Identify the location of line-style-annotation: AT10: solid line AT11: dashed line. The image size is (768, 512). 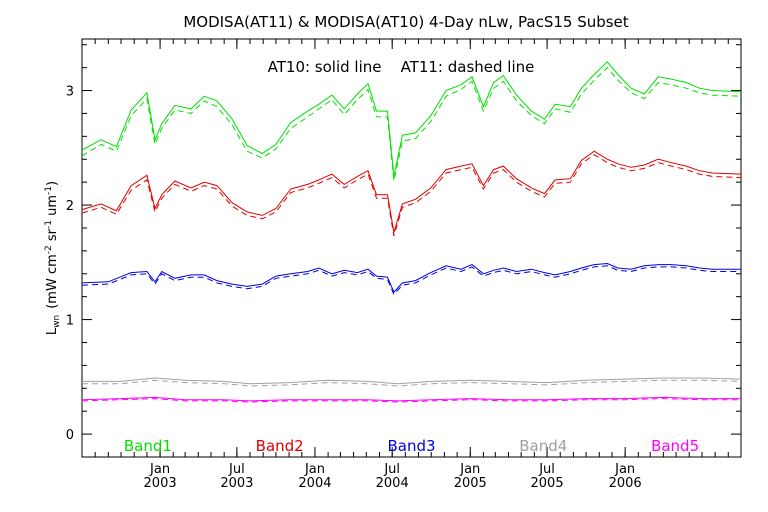
(401, 67).